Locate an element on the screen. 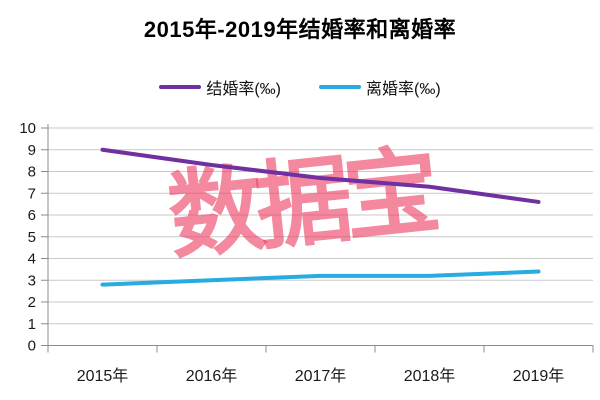 The height and width of the screenshot is (400, 600). legend-item-divorce: 离婚率(‰) is located at coordinates (380, 87).